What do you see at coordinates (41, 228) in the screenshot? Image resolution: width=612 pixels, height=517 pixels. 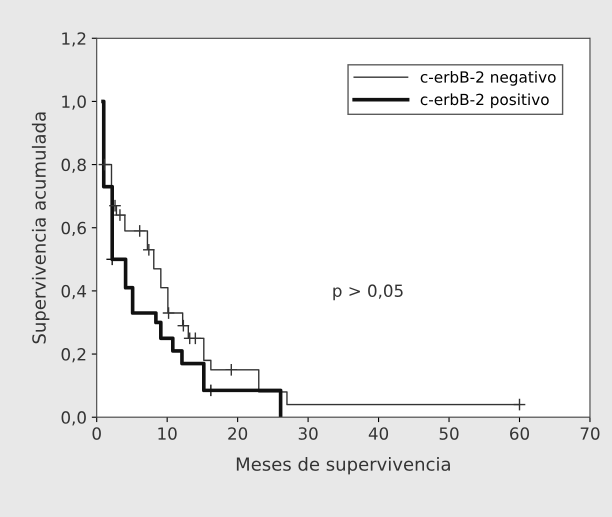 I see `y-axis-title: Supervivencia acumulada` at bounding box center [41, 228].